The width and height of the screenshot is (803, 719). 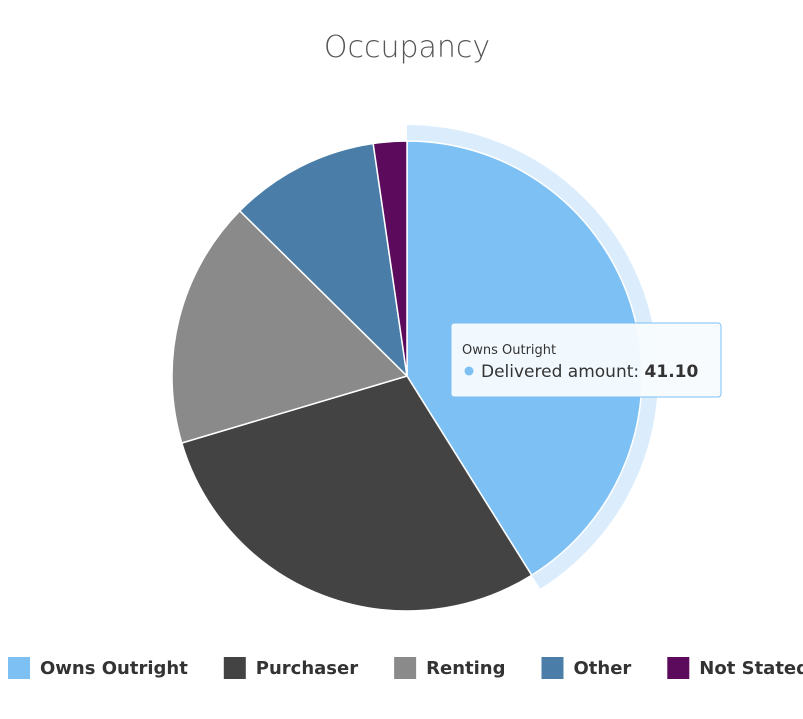 What do you see at coordinates (469, 371) in the screenshot?
I see `tooltip-series-dot` at bounding box center [469, 371].